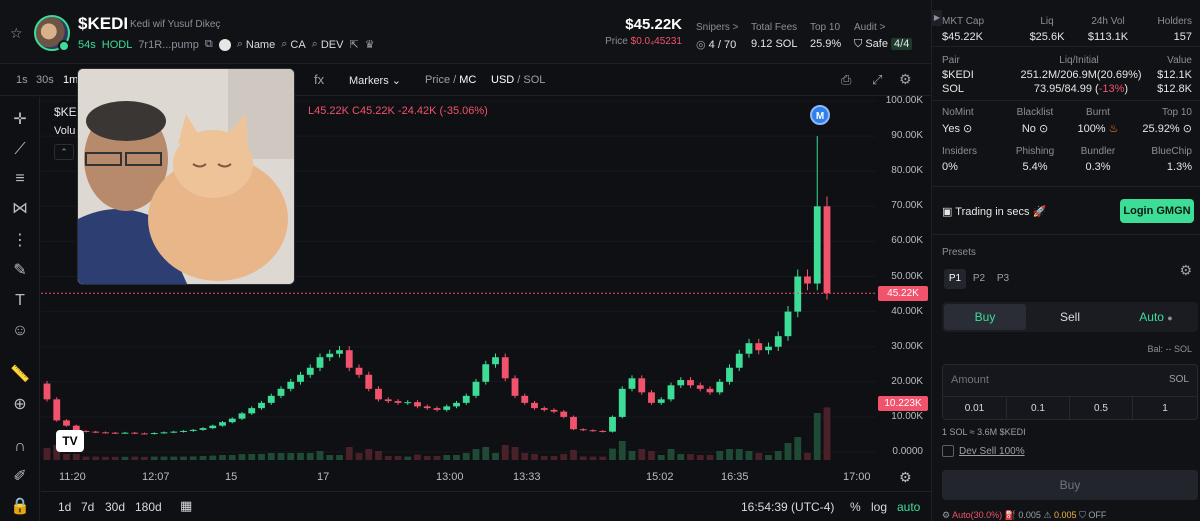  What do you see at coordinates (907, 381) in the screenshot?
I see `y-tick-label: 20.00K` at bounding box center [907, 381].